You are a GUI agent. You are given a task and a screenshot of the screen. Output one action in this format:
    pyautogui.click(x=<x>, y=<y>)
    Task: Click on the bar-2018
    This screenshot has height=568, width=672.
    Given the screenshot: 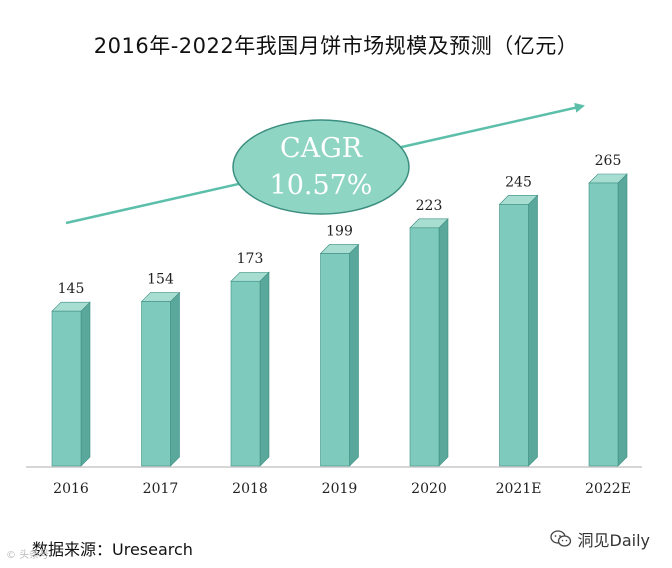 What is the action you would take?
    pyautogui.click(x=245, y=373)
    